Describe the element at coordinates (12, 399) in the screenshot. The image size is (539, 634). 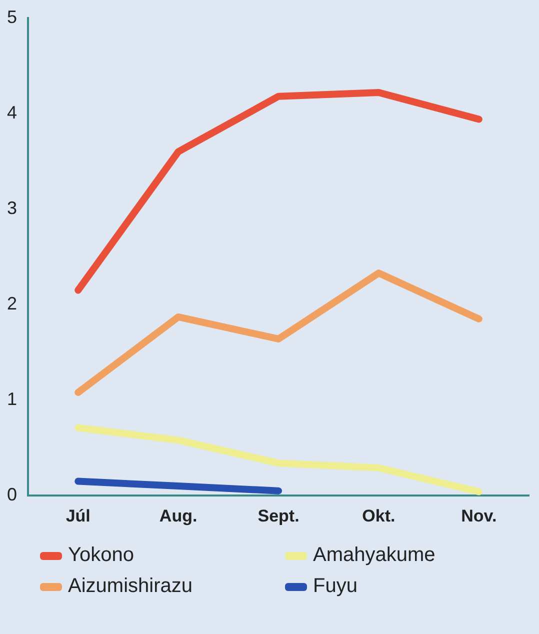
I see `y-tick-label: 1` at that location.